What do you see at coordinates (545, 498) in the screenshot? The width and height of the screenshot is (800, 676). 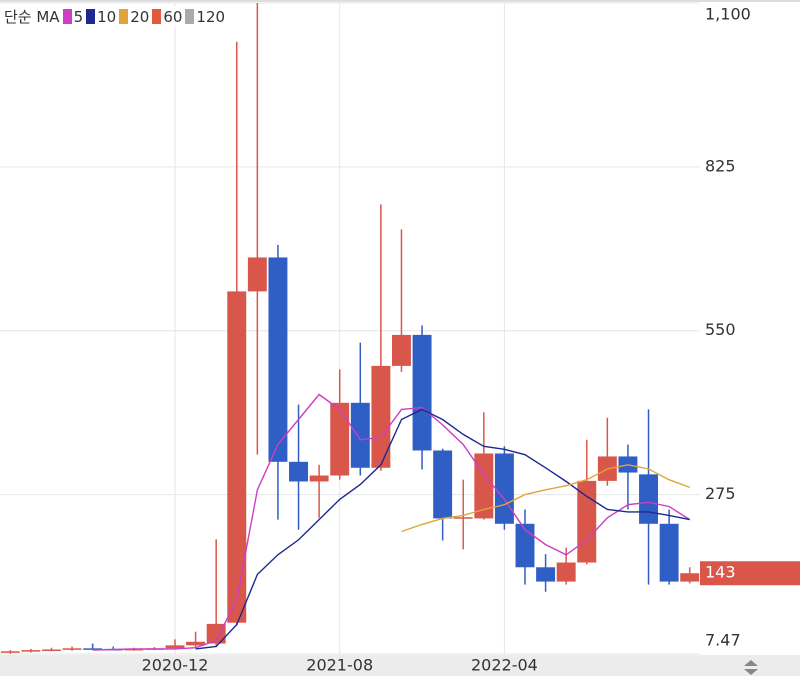 I see `ma-line` at bounding box center [545, 498].